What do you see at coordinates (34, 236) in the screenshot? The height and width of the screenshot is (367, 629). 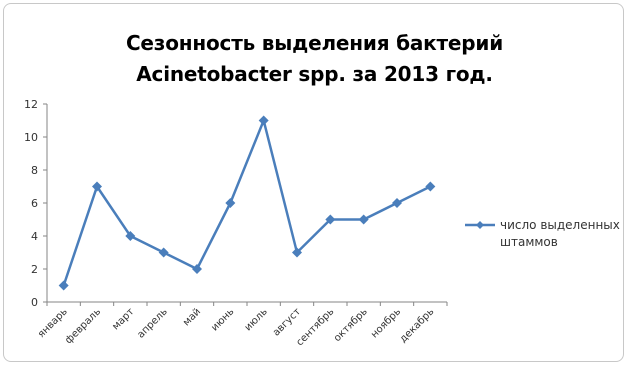 I see `y-tick-label: 4` at bounding box center [34, 236].